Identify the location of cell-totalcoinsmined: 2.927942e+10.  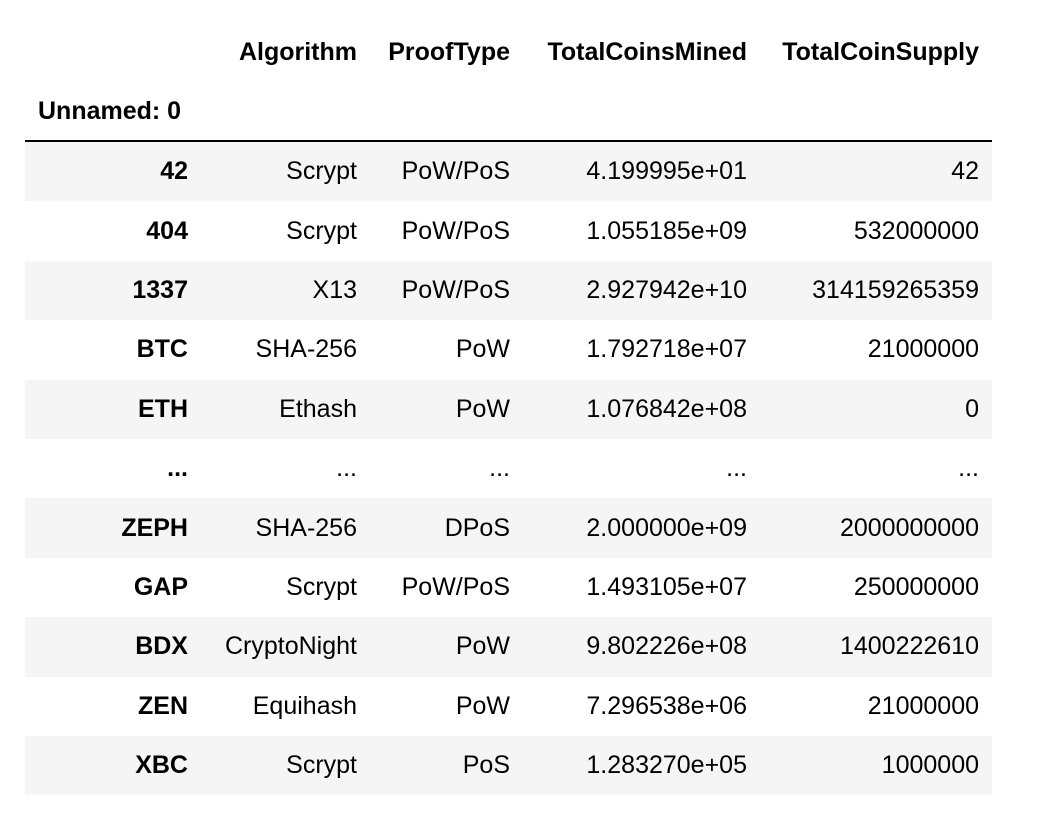
(666, 289).